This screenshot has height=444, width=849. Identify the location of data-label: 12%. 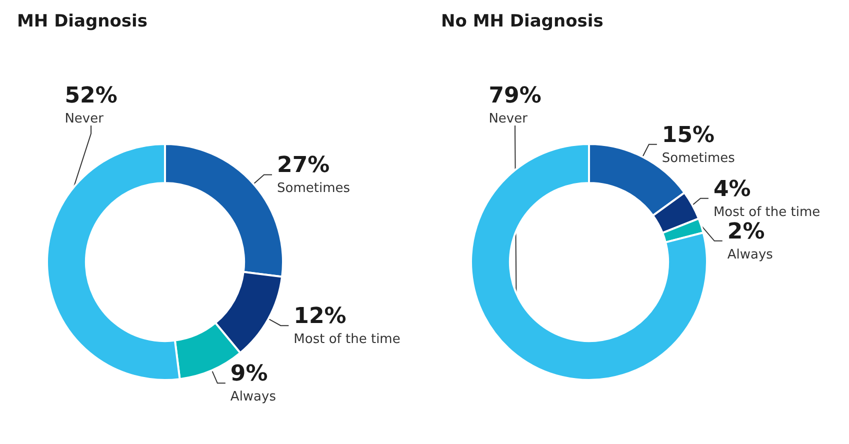
(320, 317).